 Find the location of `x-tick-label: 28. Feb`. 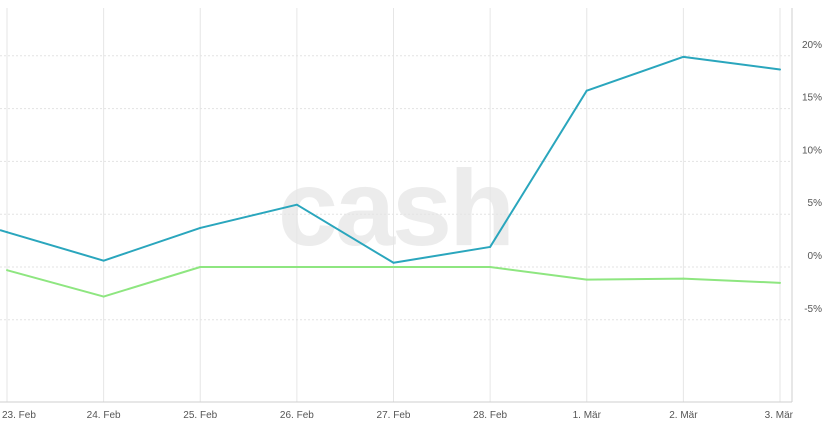

x-tick-label: 28. Feb is located at coordinates (490, 415).